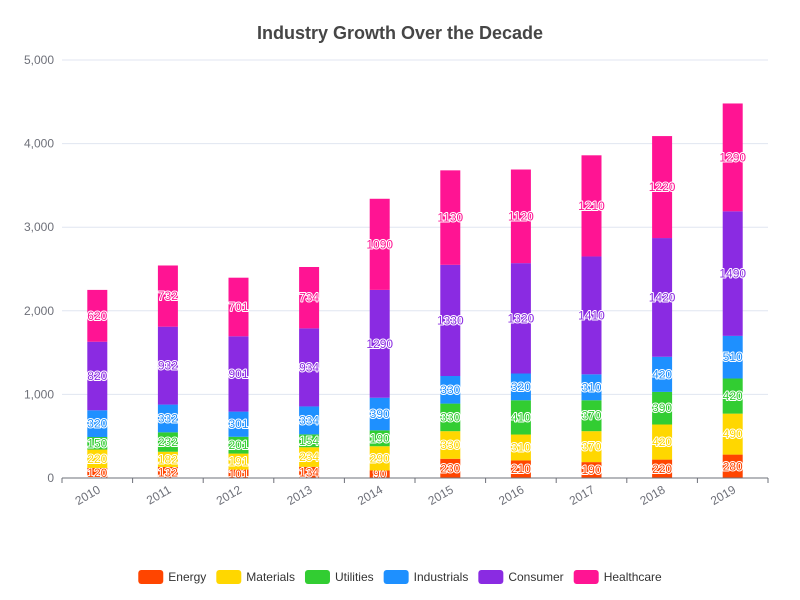 The image size is (800, 600). I want to click on bar-value-label: 290, so click(380, 458).